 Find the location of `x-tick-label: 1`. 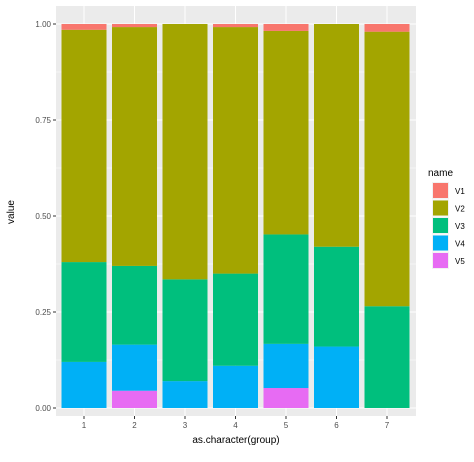

x-tick-label: 1 is located at coordinates (84, 425).